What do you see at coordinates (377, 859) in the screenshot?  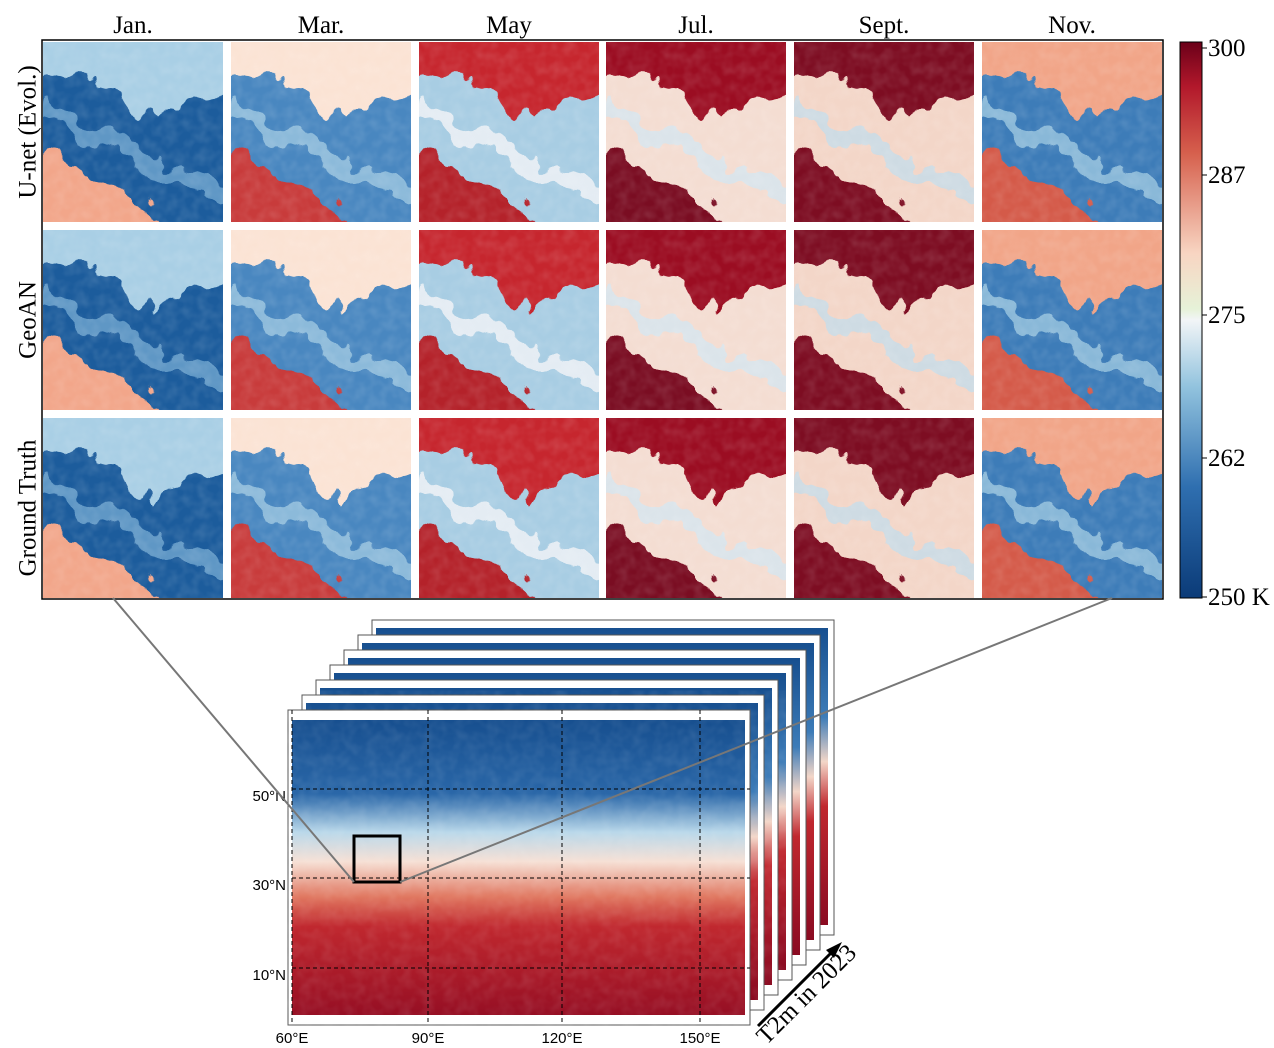 I see `focus-box` at bounding box center [377, 859].